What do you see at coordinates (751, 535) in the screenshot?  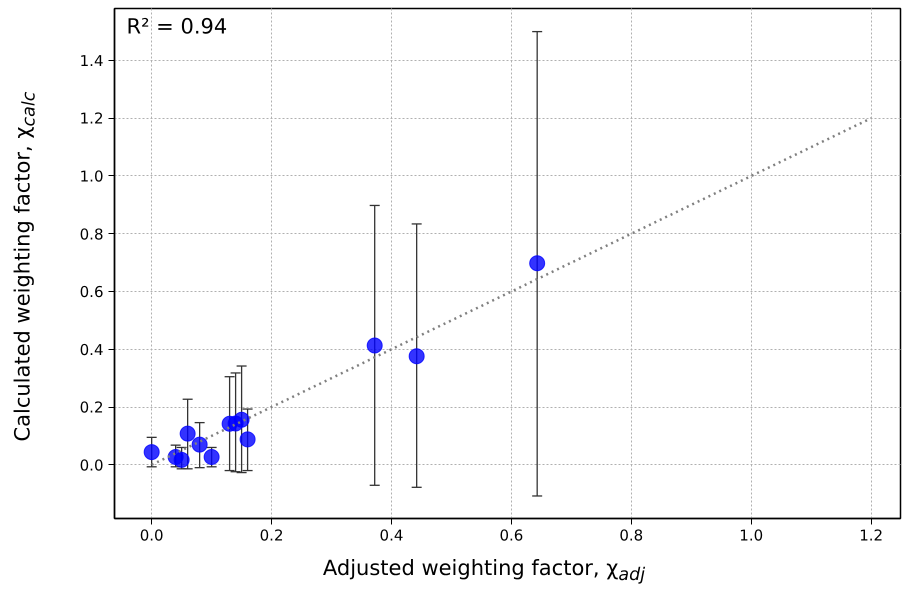 I see `x-tick-label: 1.0` at bounding box center [751, 535].